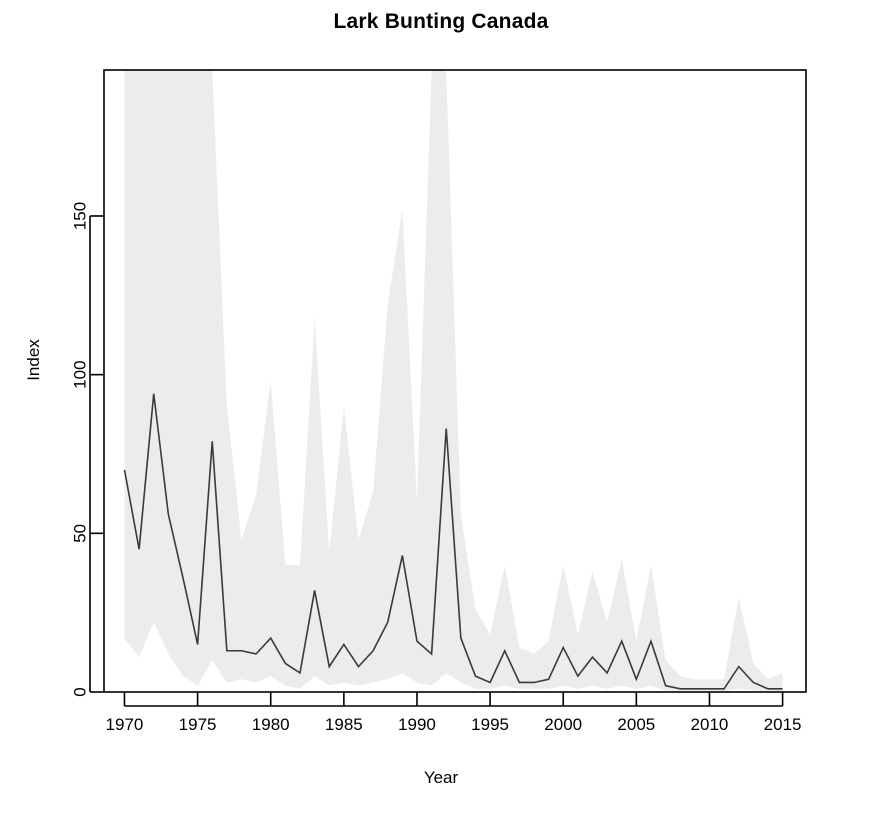 This screenshot has width=882, height=819. Describe the element at coordinates (636, 724) in the screenshot. I see `x-axis-tick-label: 2005` at that location.